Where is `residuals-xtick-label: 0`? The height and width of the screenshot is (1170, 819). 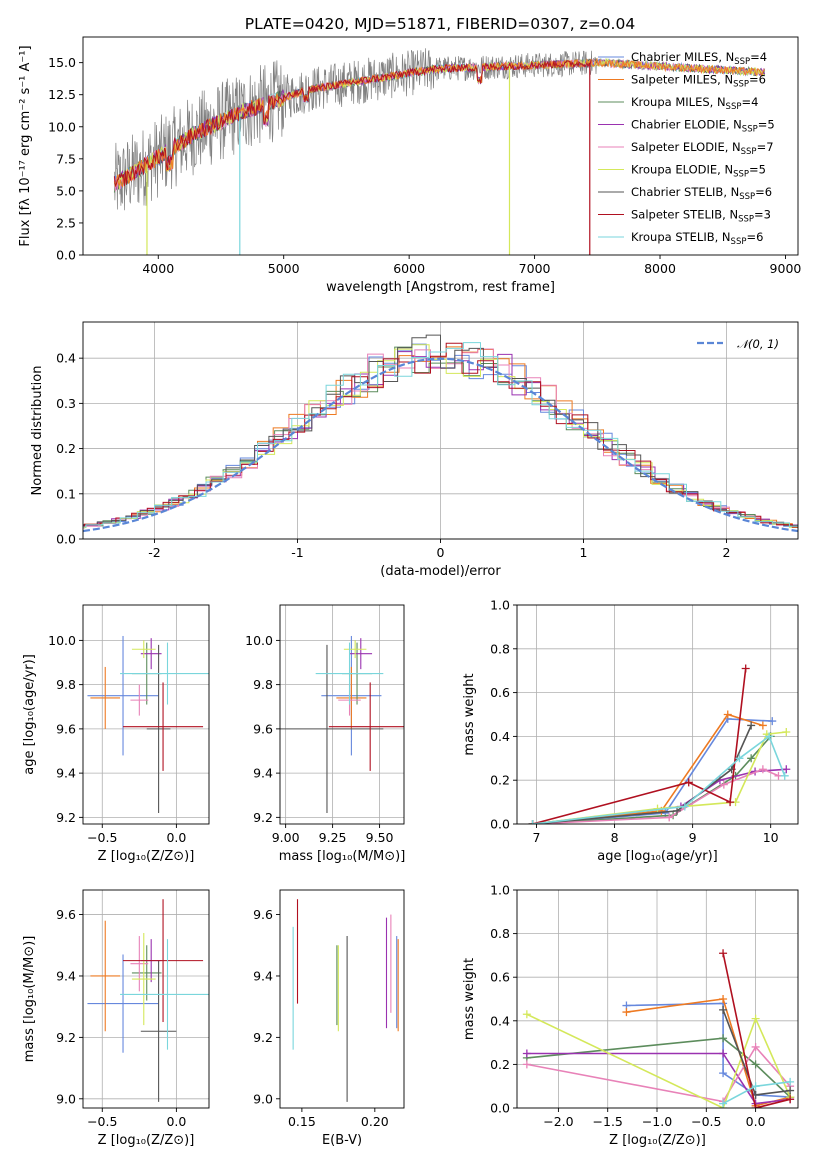
residuals-xtick-label: 0 is located at coordinates (441, 552).